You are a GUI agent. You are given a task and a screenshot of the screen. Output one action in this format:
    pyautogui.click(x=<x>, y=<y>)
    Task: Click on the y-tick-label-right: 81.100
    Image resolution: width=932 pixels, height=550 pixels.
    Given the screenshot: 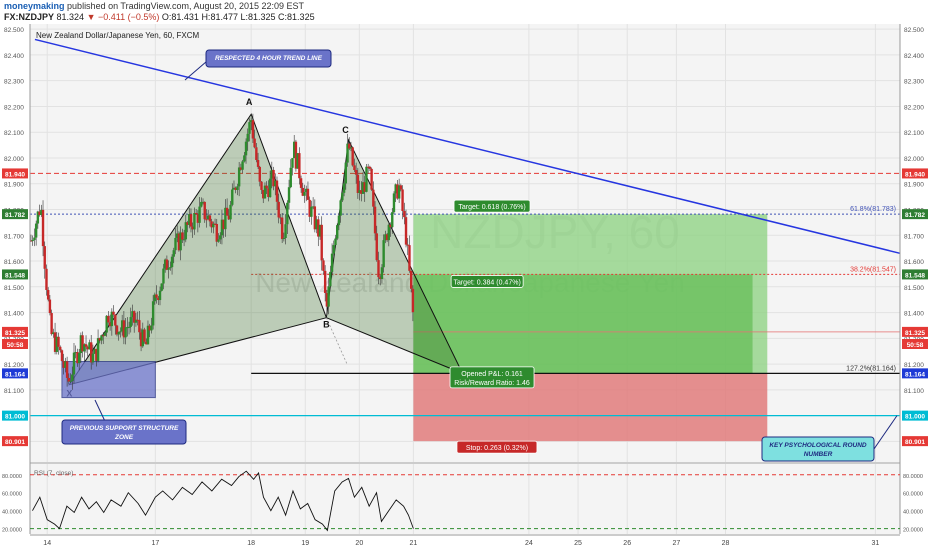 What is the action you would take?
    pyautogui.click(x=914, y=391)
    